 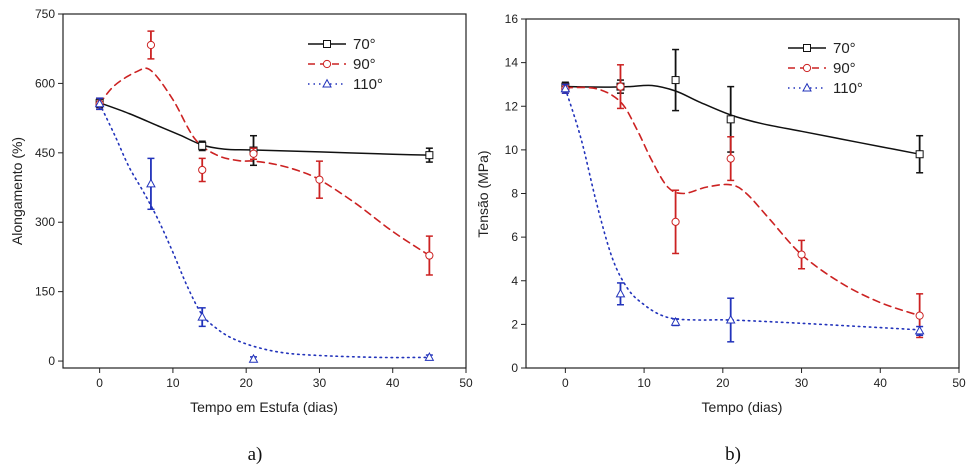 What do you see at coordinates (173, 383) in the screenshot?
I see `x-tick-label-a-10: 10` at bounding box center [173, 383].